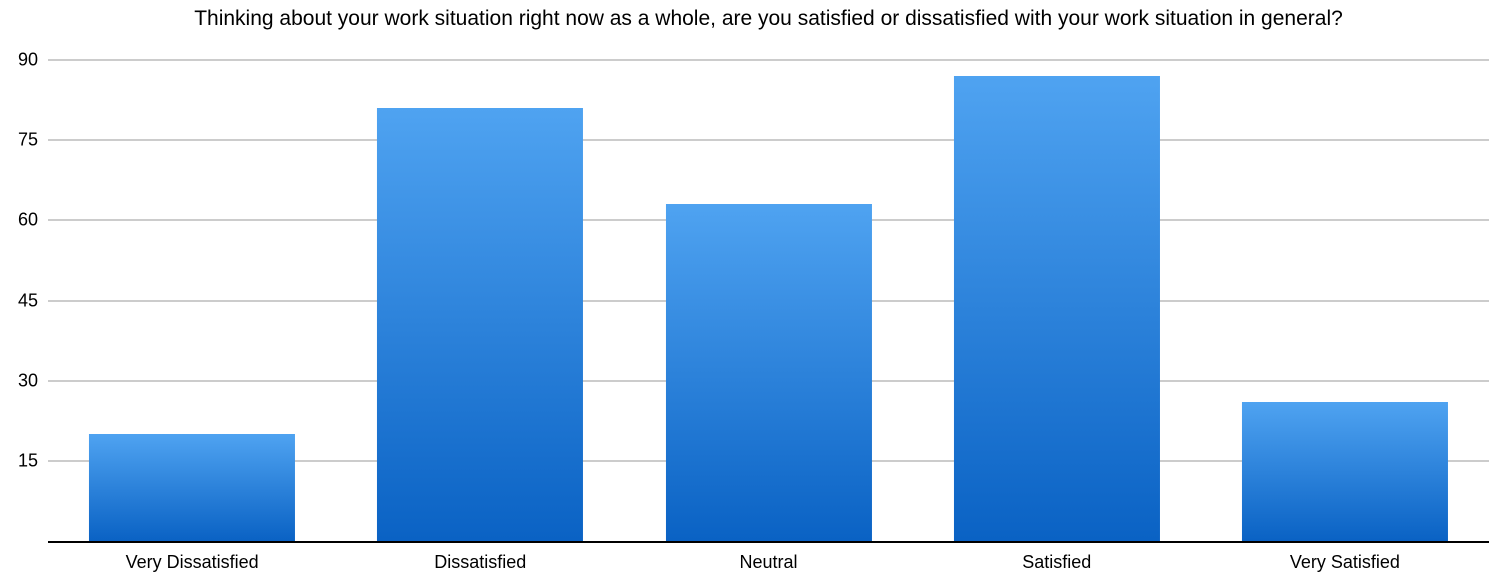  I want to click on bar-satisfied, so click(1056, 308).